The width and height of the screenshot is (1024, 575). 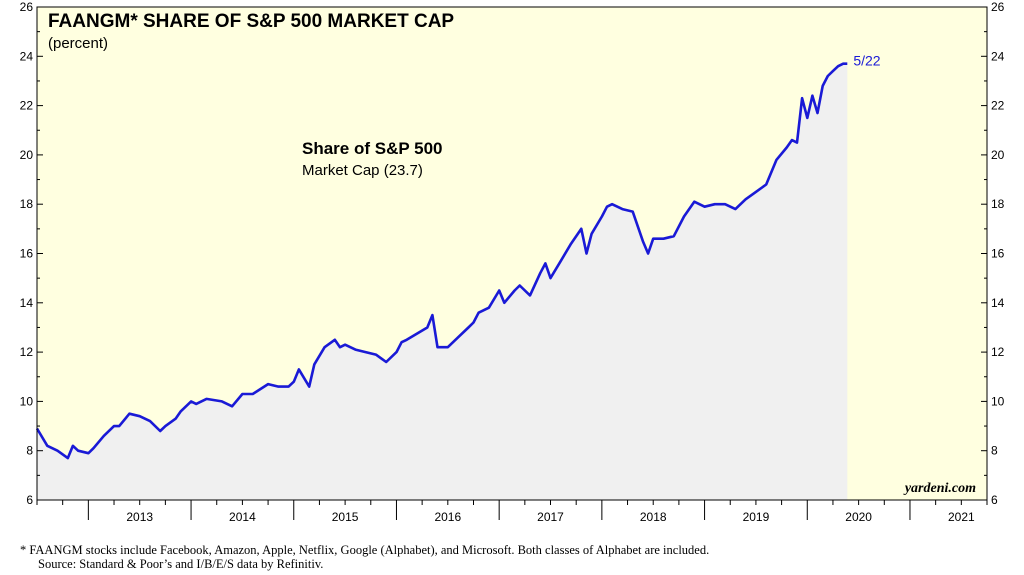 I want to click on annotation-title: Share of S&P 500, so click(x=372, y=148).